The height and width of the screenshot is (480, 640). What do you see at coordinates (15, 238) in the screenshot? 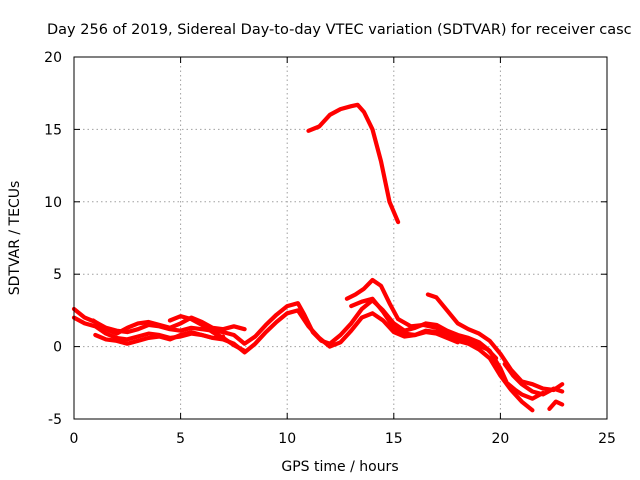
I see `y-axis-label: SDTVAR / TECUs` at bounding box center [15, 238].